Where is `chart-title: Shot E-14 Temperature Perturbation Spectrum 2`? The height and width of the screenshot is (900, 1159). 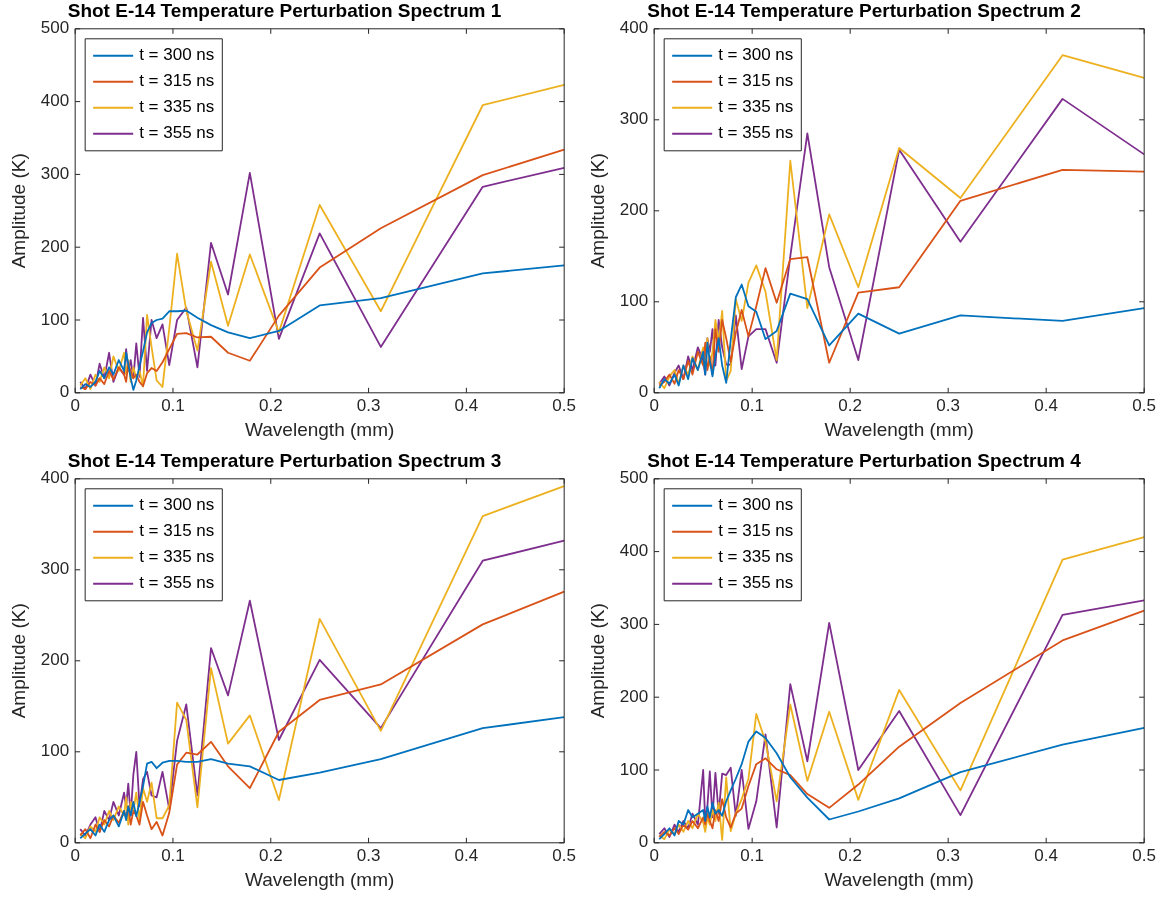
chart-title: Shot E-14 Temperature Perturbation Spectrum 2 is located at coordinates (864, 10).